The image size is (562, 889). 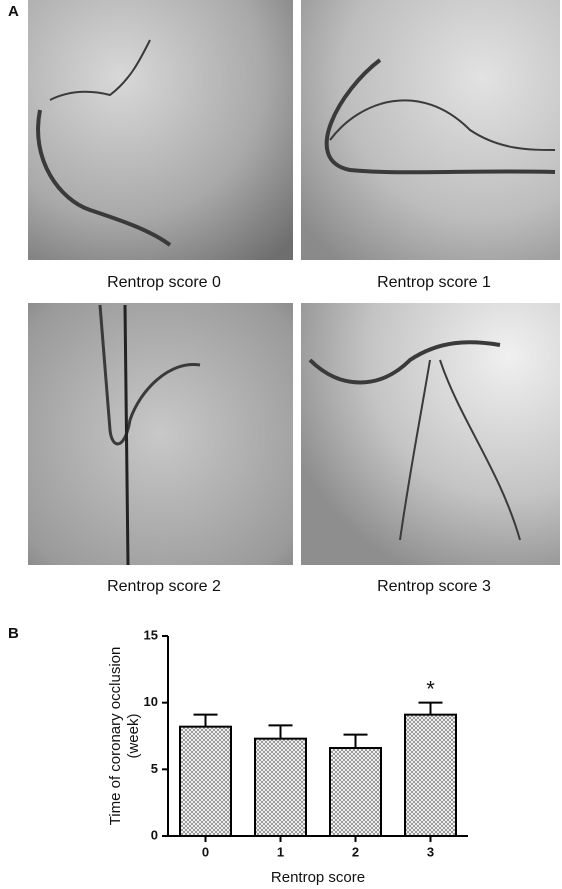 What do you see at coordinates (318, 877) in the screenshot?
I see `x-axis-label: Rentrop score` at bounding box center [318, 877].